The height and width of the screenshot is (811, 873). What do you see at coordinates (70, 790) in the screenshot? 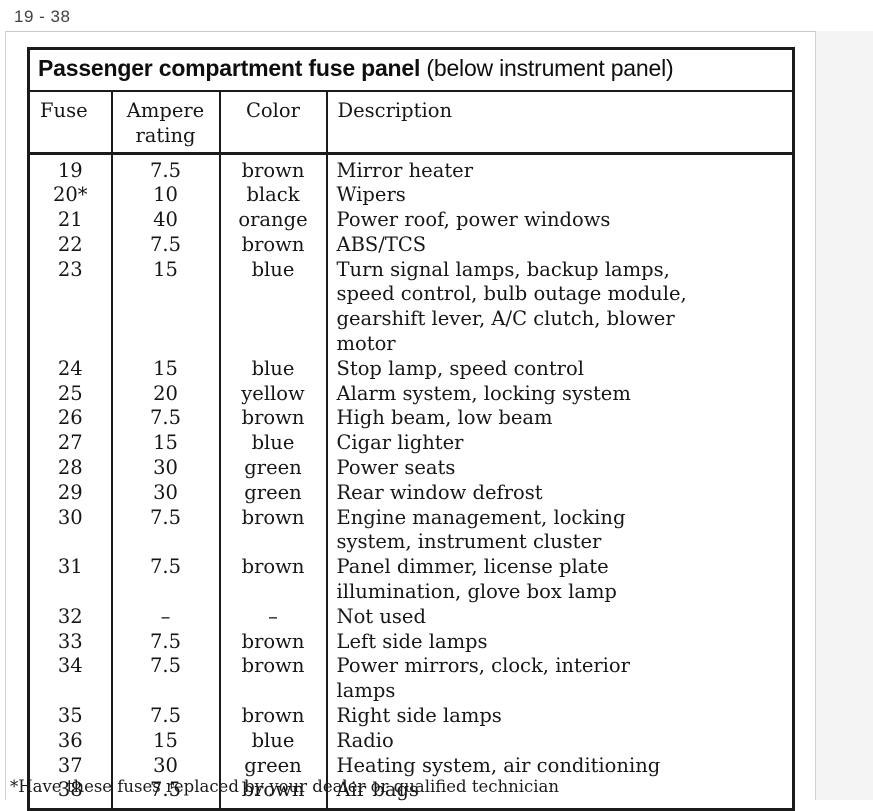
I see `fuse-number-cell: 38` at bounding box center [70, 790].